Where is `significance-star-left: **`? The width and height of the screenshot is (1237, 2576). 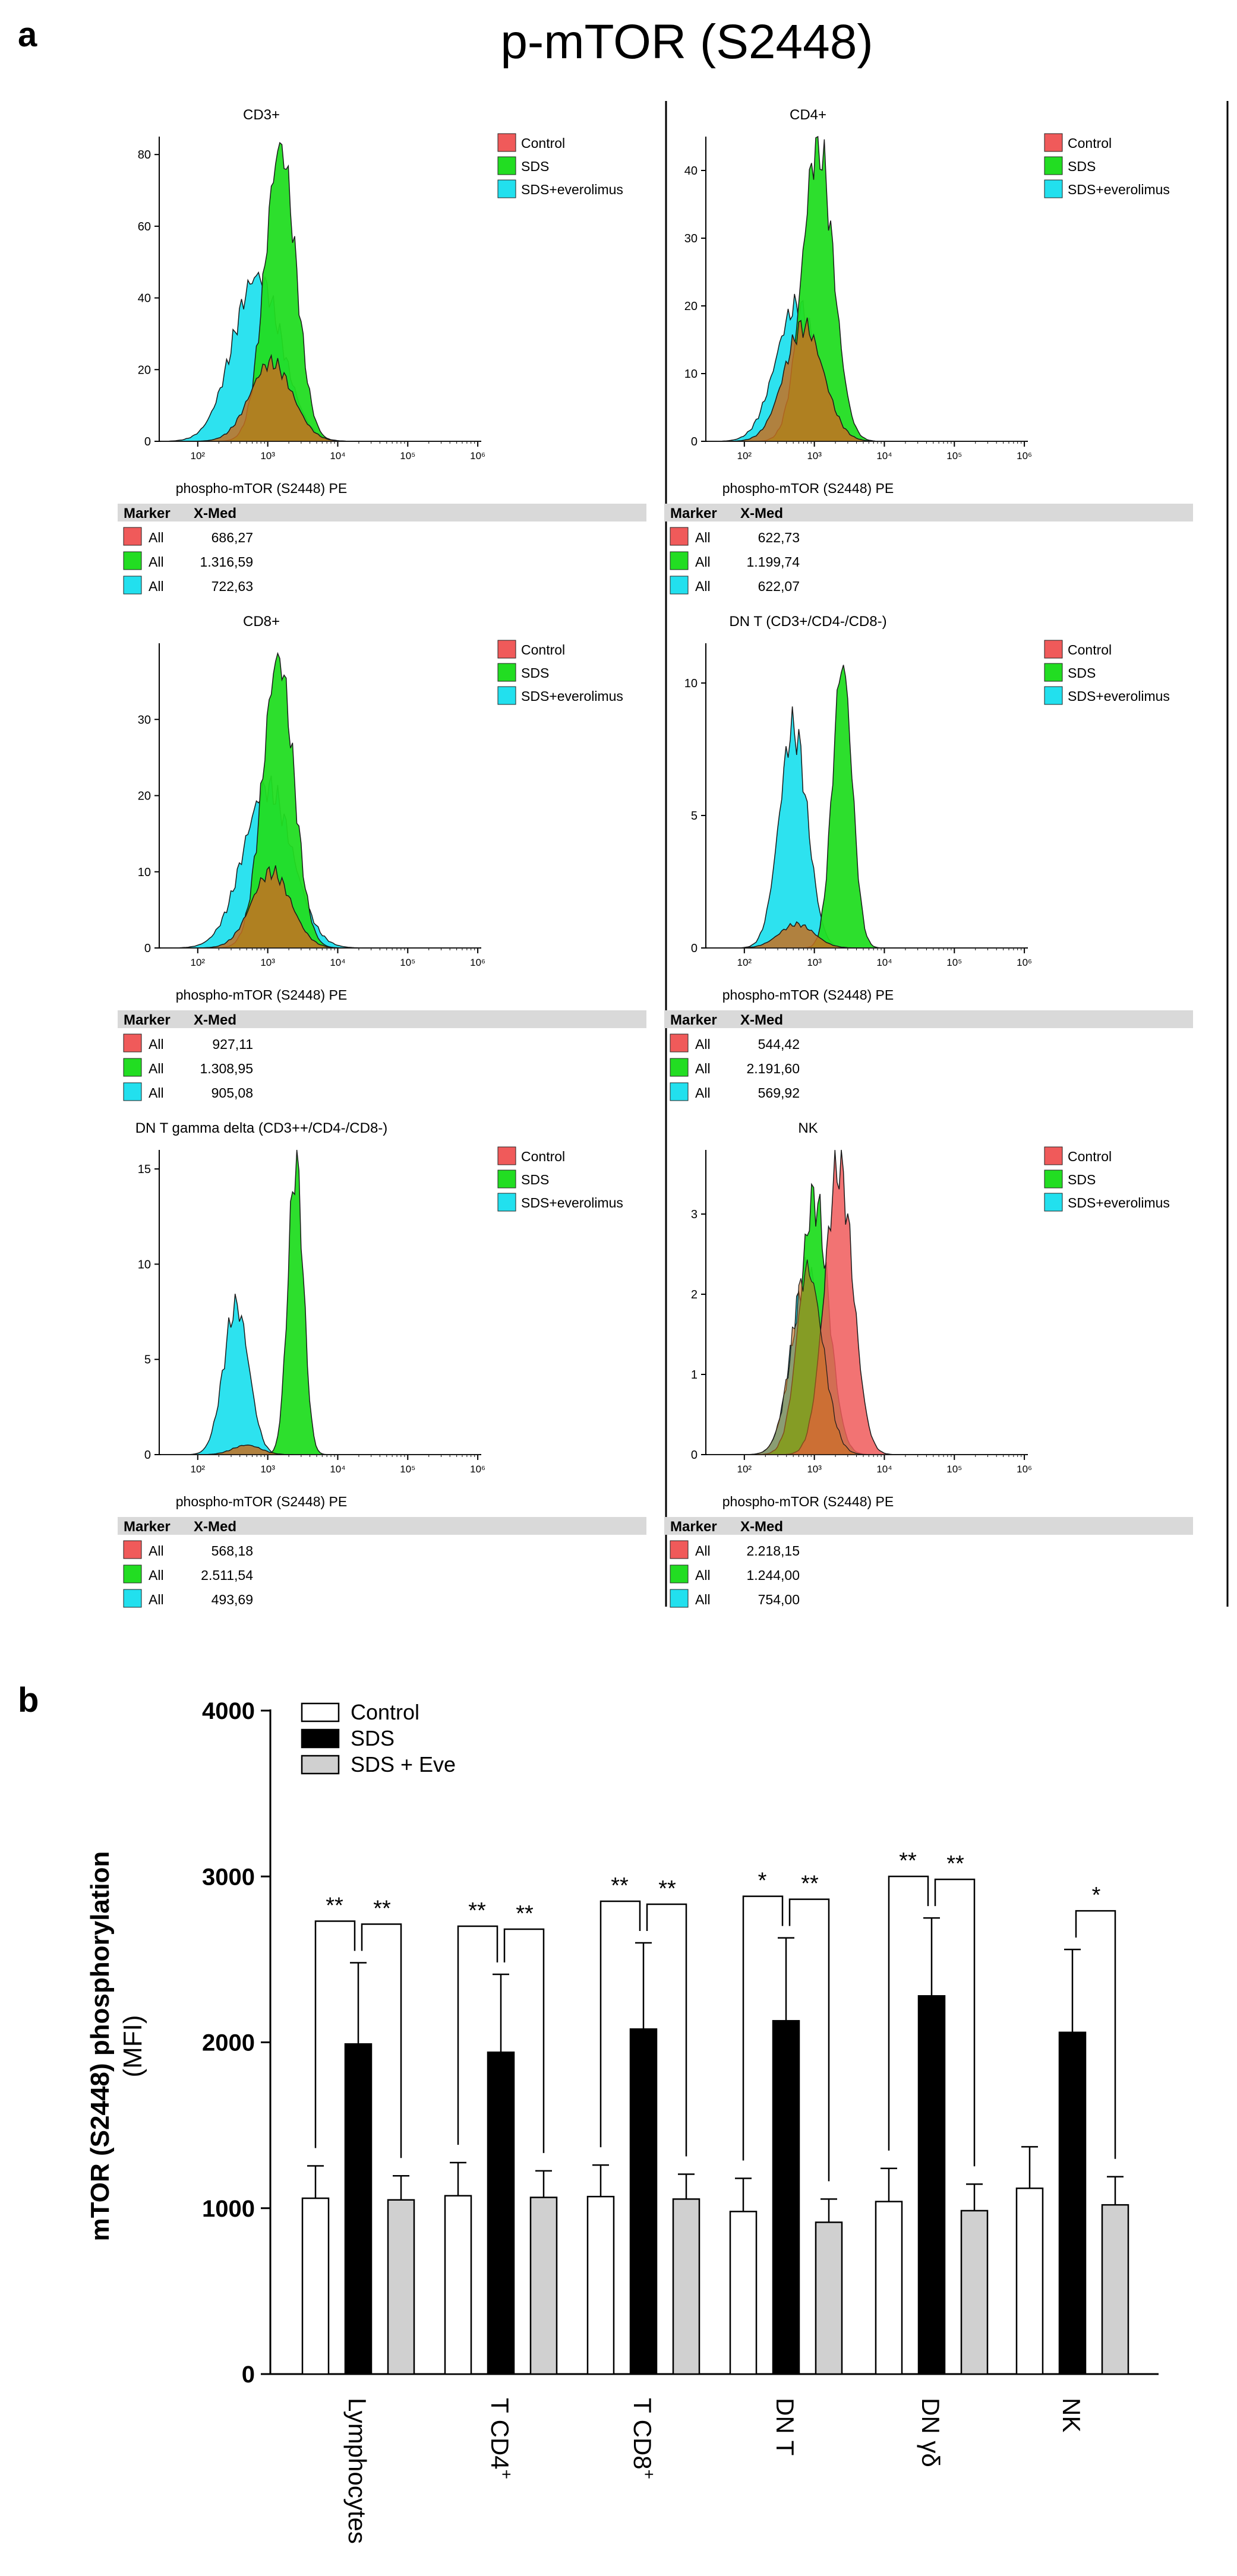 significance-star-left: ** is located at coordinates (334, 1905).